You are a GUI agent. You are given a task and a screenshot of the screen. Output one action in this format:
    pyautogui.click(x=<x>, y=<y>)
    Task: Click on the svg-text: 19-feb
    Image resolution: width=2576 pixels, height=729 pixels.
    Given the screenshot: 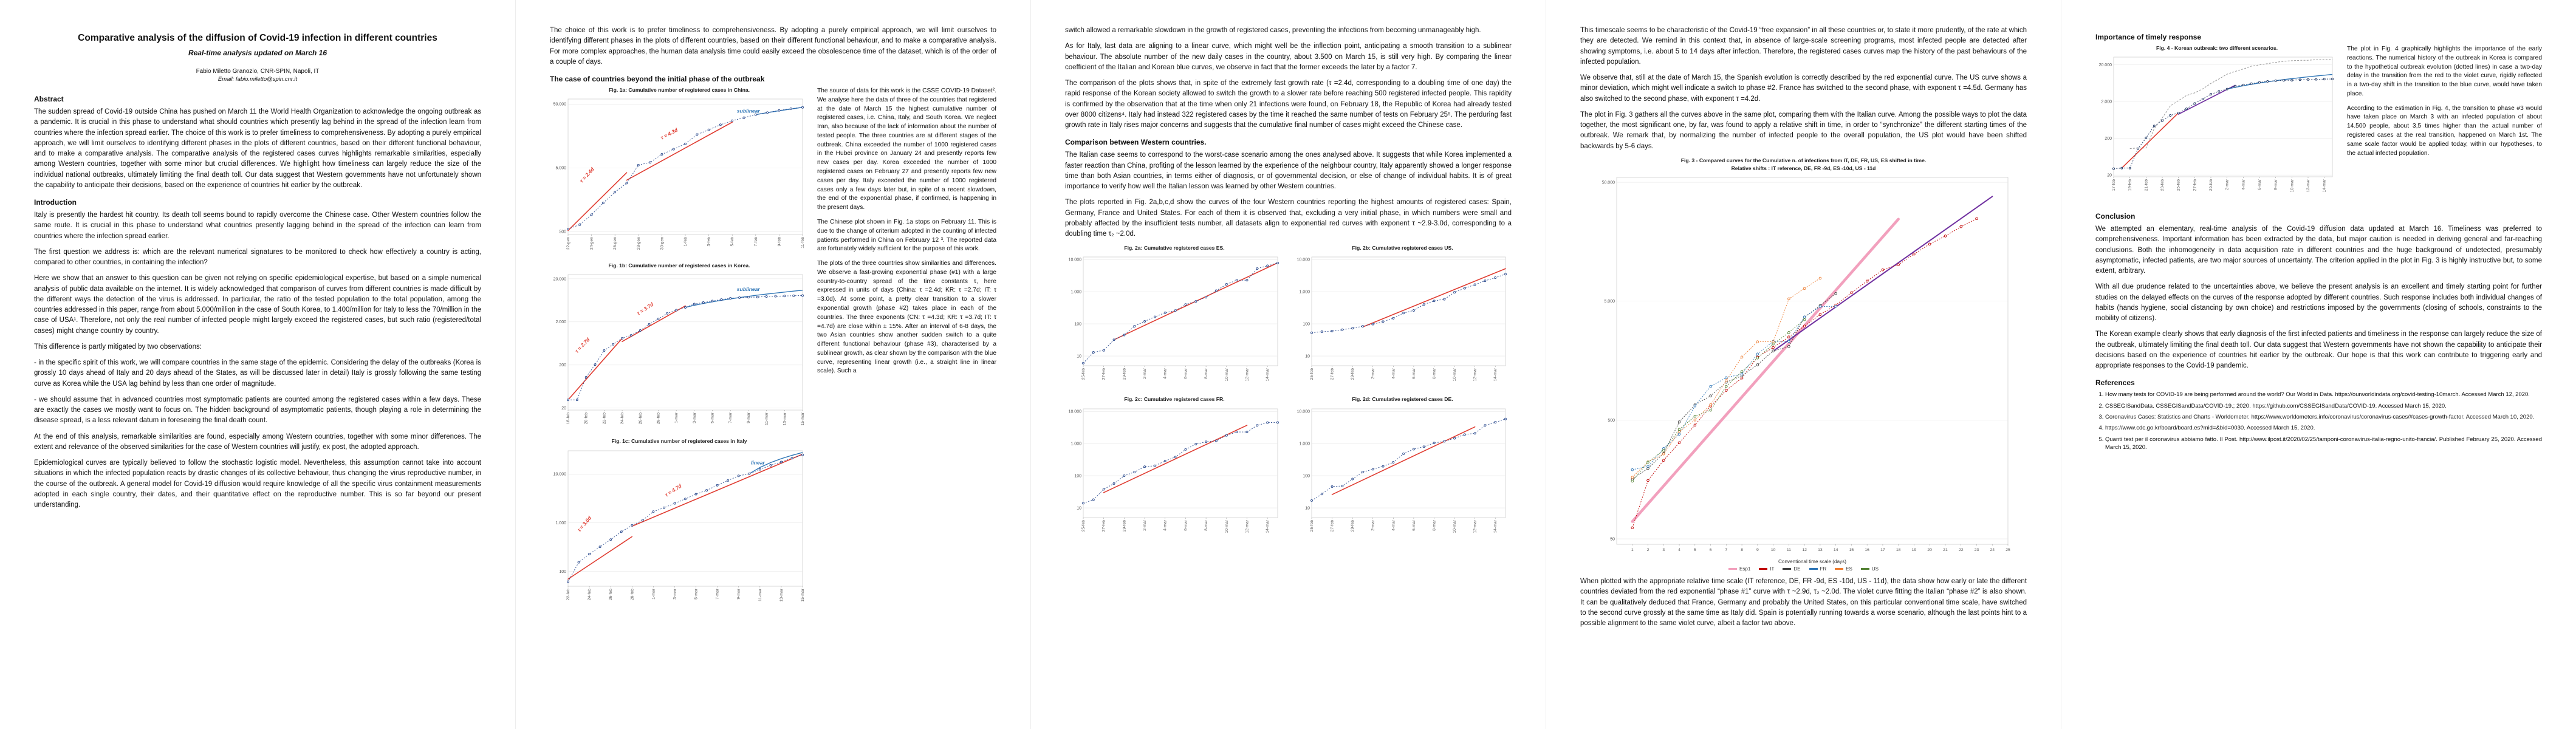 What is the action you would take?
    pyautogui.click(x=2130, y=185)
    